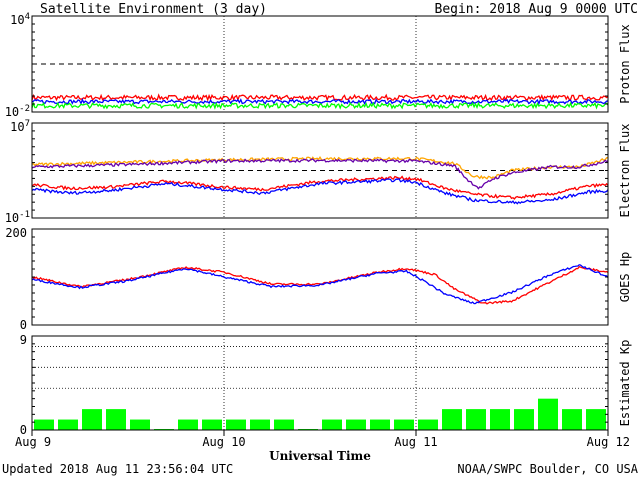  I want to click on x-axis-label: Universal Time, so click(320, 456).